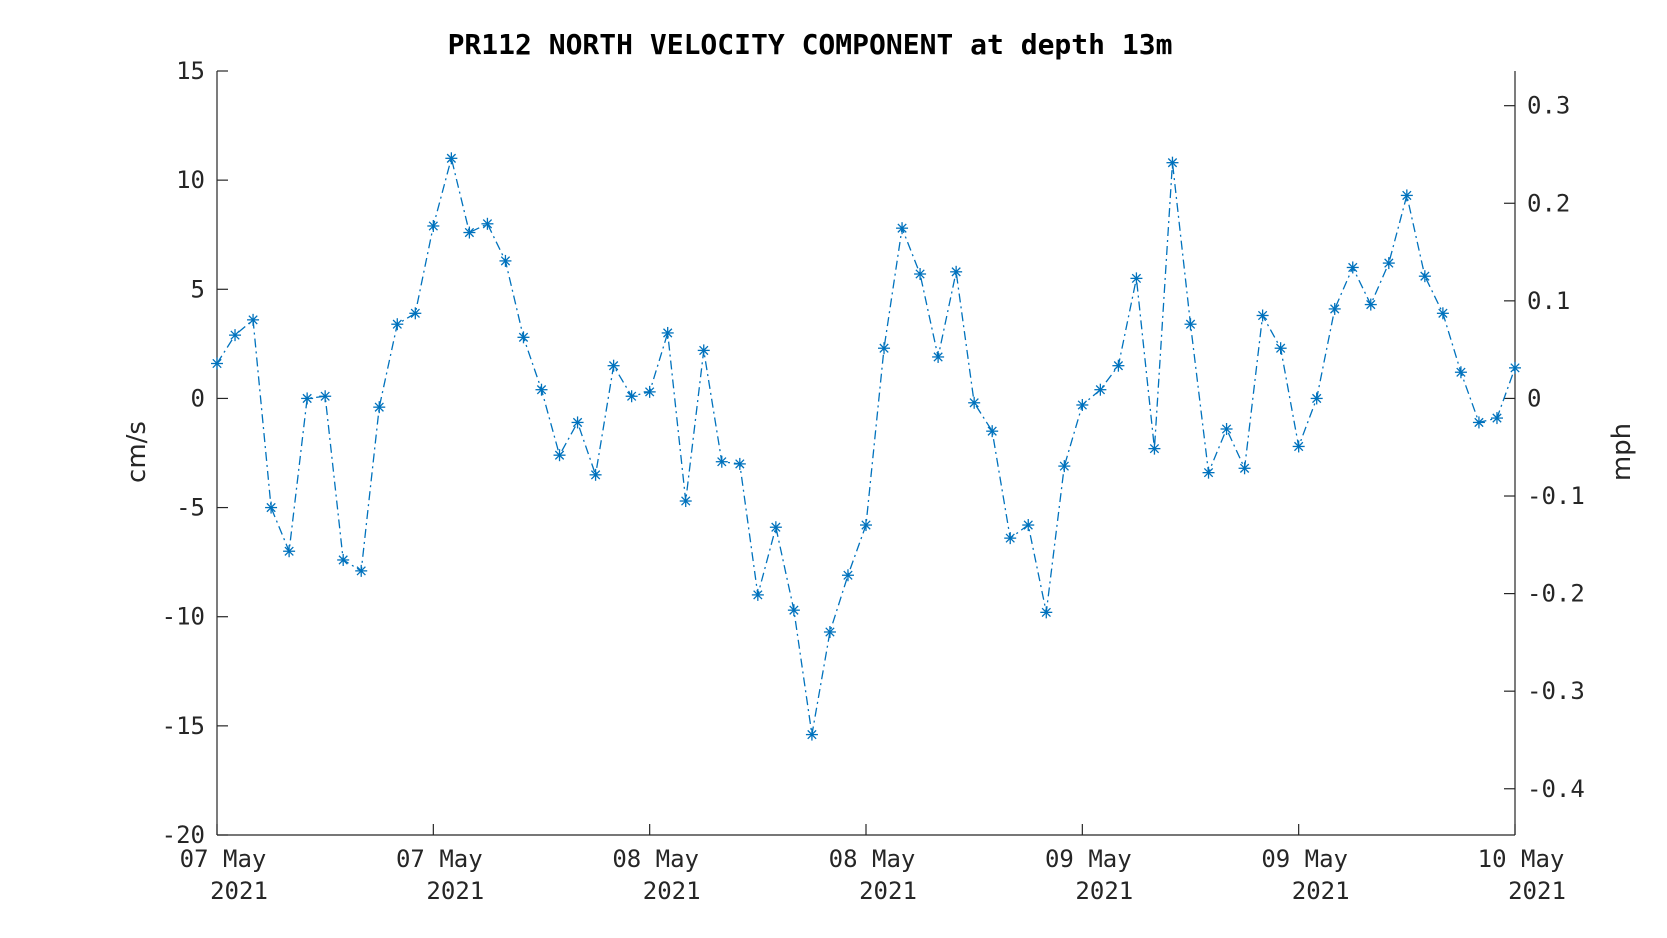  Describe the element at coordinates (190, 71) in the screenshot. I see `y-tick-label-left: 15` at that location.